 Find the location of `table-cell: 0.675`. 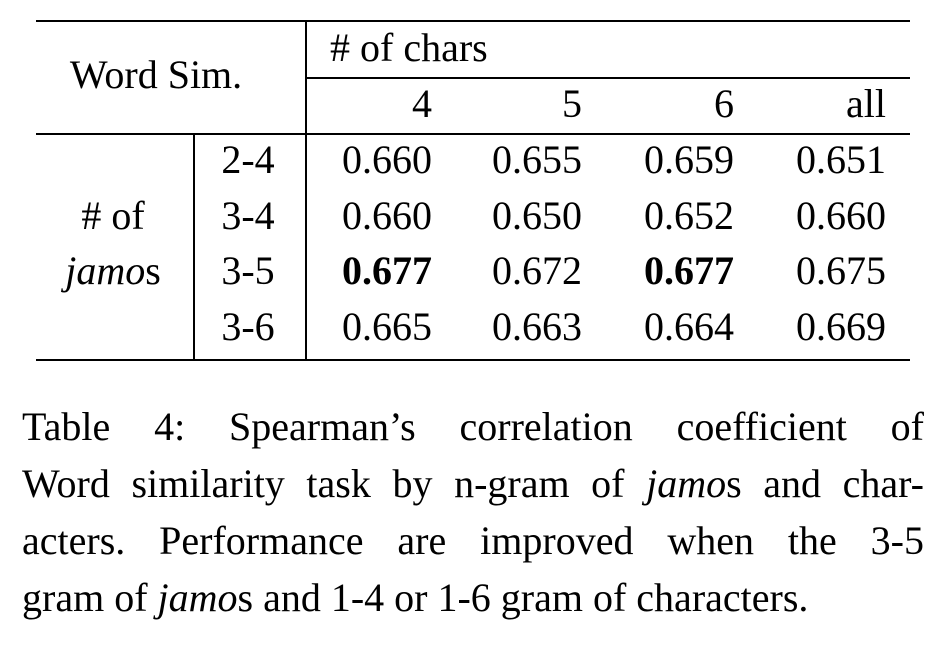

table-cell: 0.675 is located at coordinates (841, 270).